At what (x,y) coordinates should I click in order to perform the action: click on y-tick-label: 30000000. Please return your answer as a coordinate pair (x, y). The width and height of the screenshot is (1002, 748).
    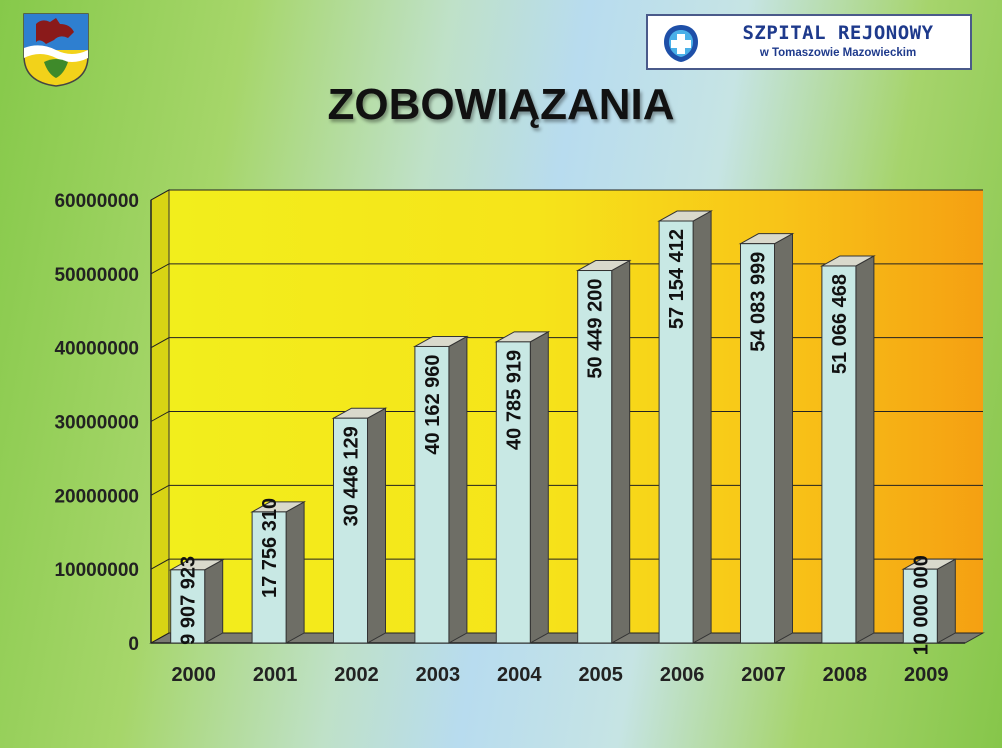
    Looking at the image, I should click on (96, 423).